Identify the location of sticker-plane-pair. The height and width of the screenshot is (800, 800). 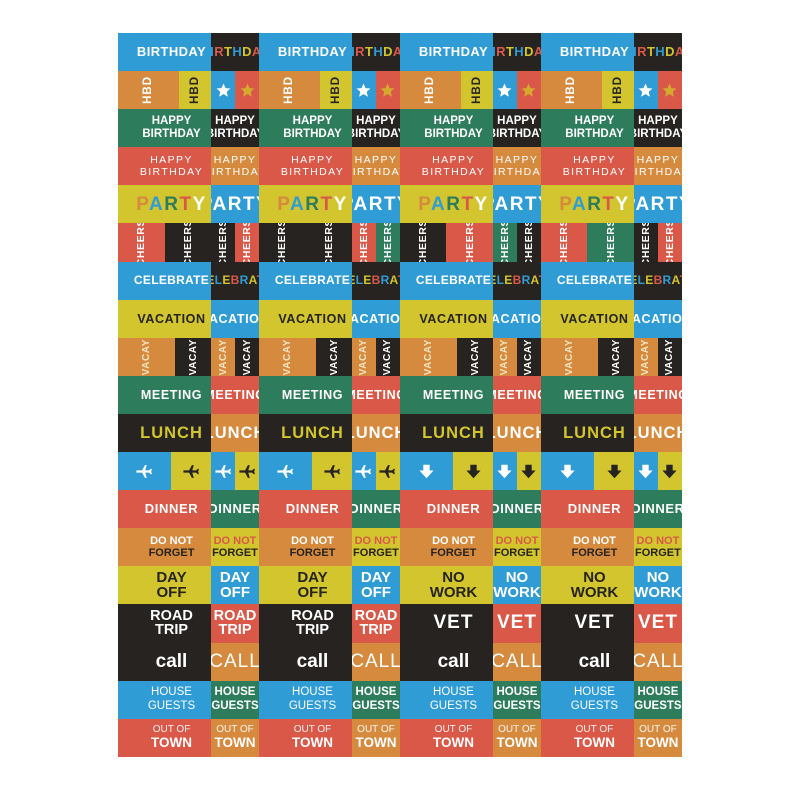
(235, 471).